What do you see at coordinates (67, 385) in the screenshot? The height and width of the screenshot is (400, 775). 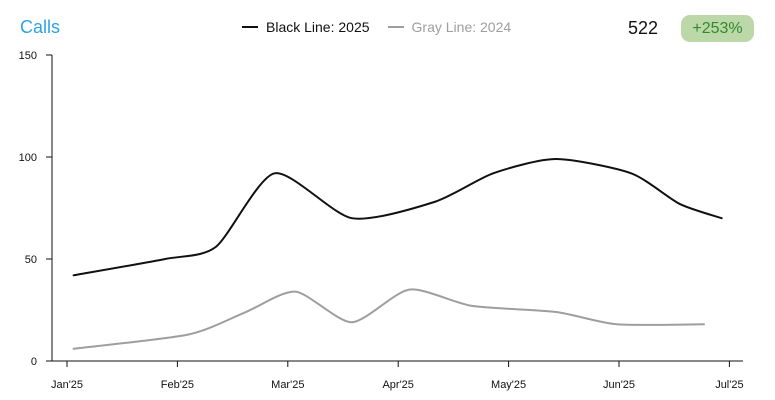 I see `x-tick-label: Jan'25` at bounding box center [67, 385].